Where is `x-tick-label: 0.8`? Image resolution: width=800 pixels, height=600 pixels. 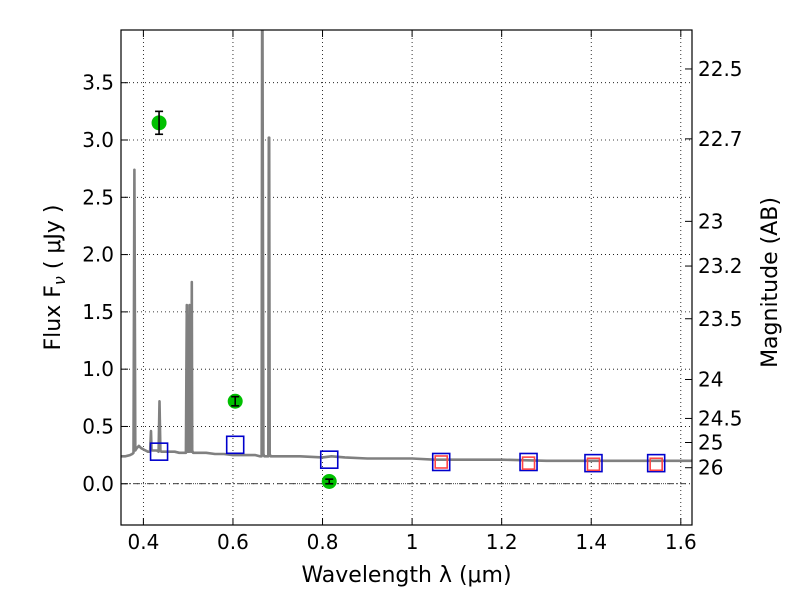
x-tick-label: 0.8 is located at coordinates (323, 542).